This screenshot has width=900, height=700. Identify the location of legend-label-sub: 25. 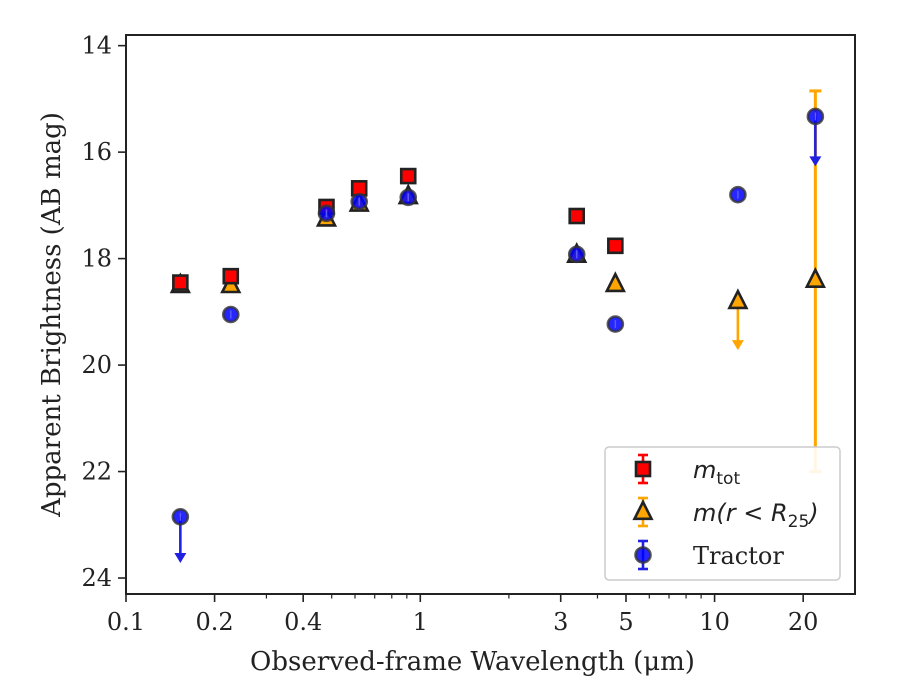
(799, 522).